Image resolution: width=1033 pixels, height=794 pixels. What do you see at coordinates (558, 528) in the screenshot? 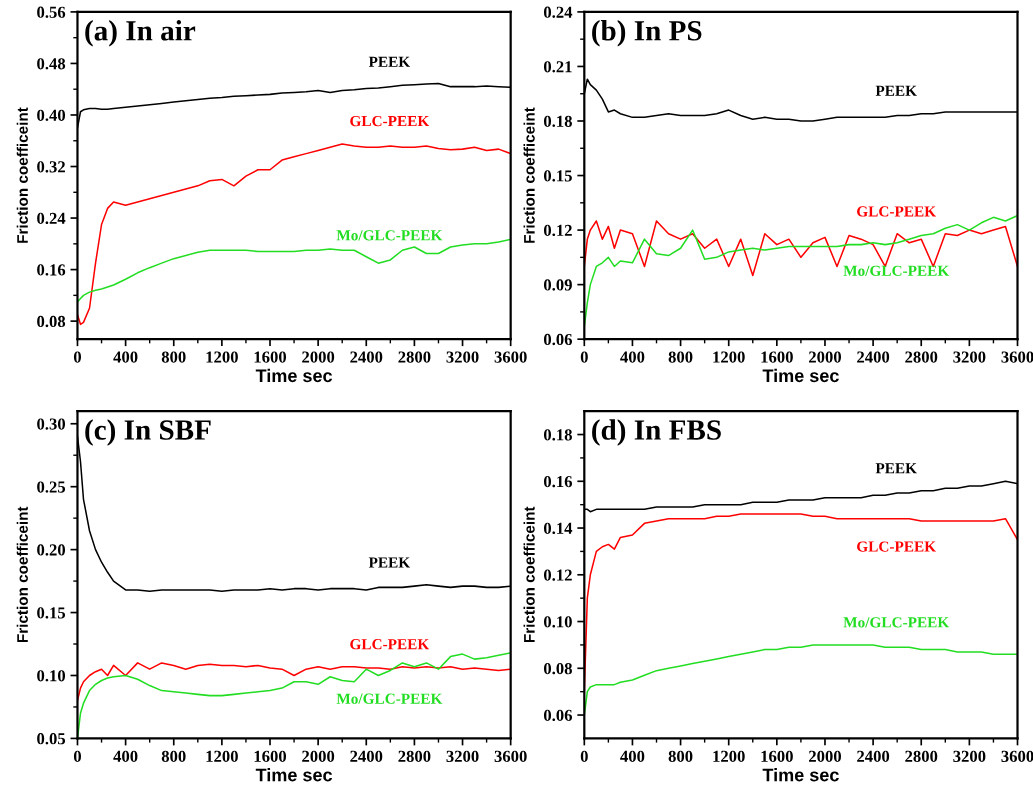
I see `y-tick-label: 0.14` at bounding box center [558, 528].